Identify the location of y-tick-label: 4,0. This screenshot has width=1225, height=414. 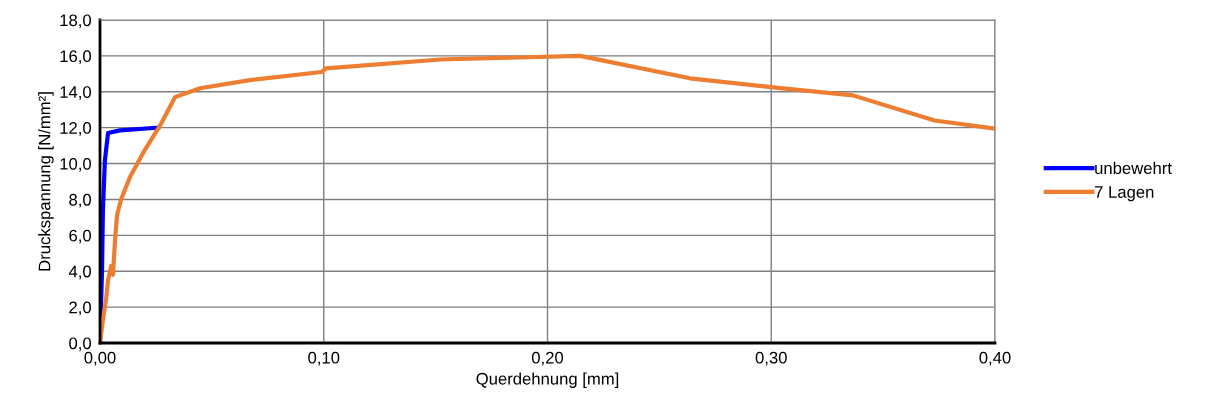
(80, 272).